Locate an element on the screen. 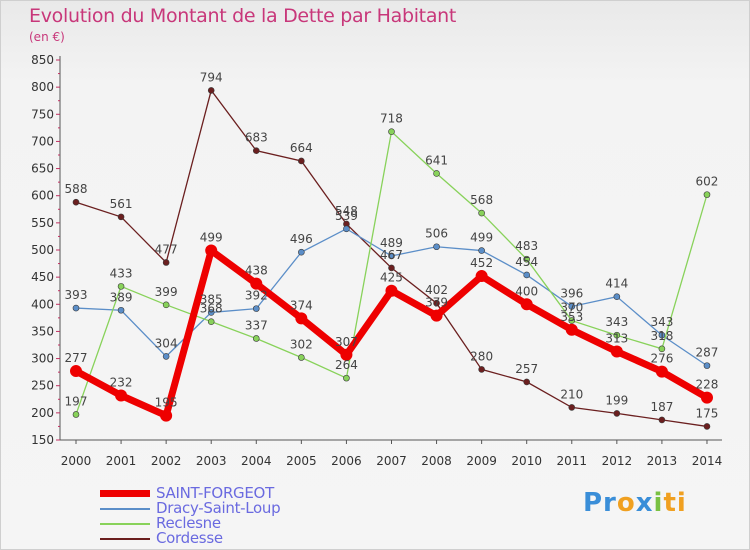 Image resolution: width=750 pixels, height=550 pixels. x-tick-label: 2001 is located at coordinates (121, 461).